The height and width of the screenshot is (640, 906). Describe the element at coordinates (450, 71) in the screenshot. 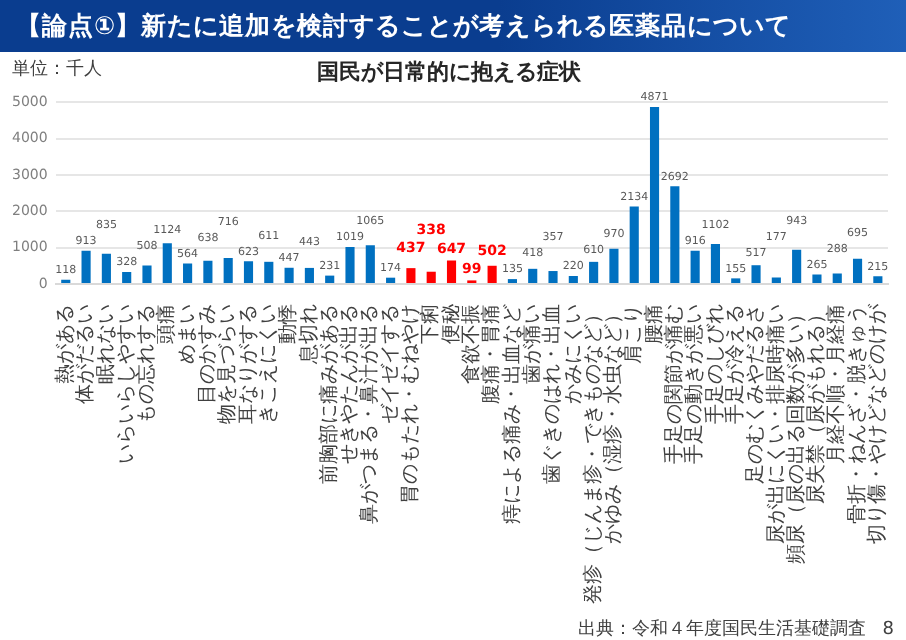

I see `chart-subtitle: 国民が日常的に抱える症状` at that location.